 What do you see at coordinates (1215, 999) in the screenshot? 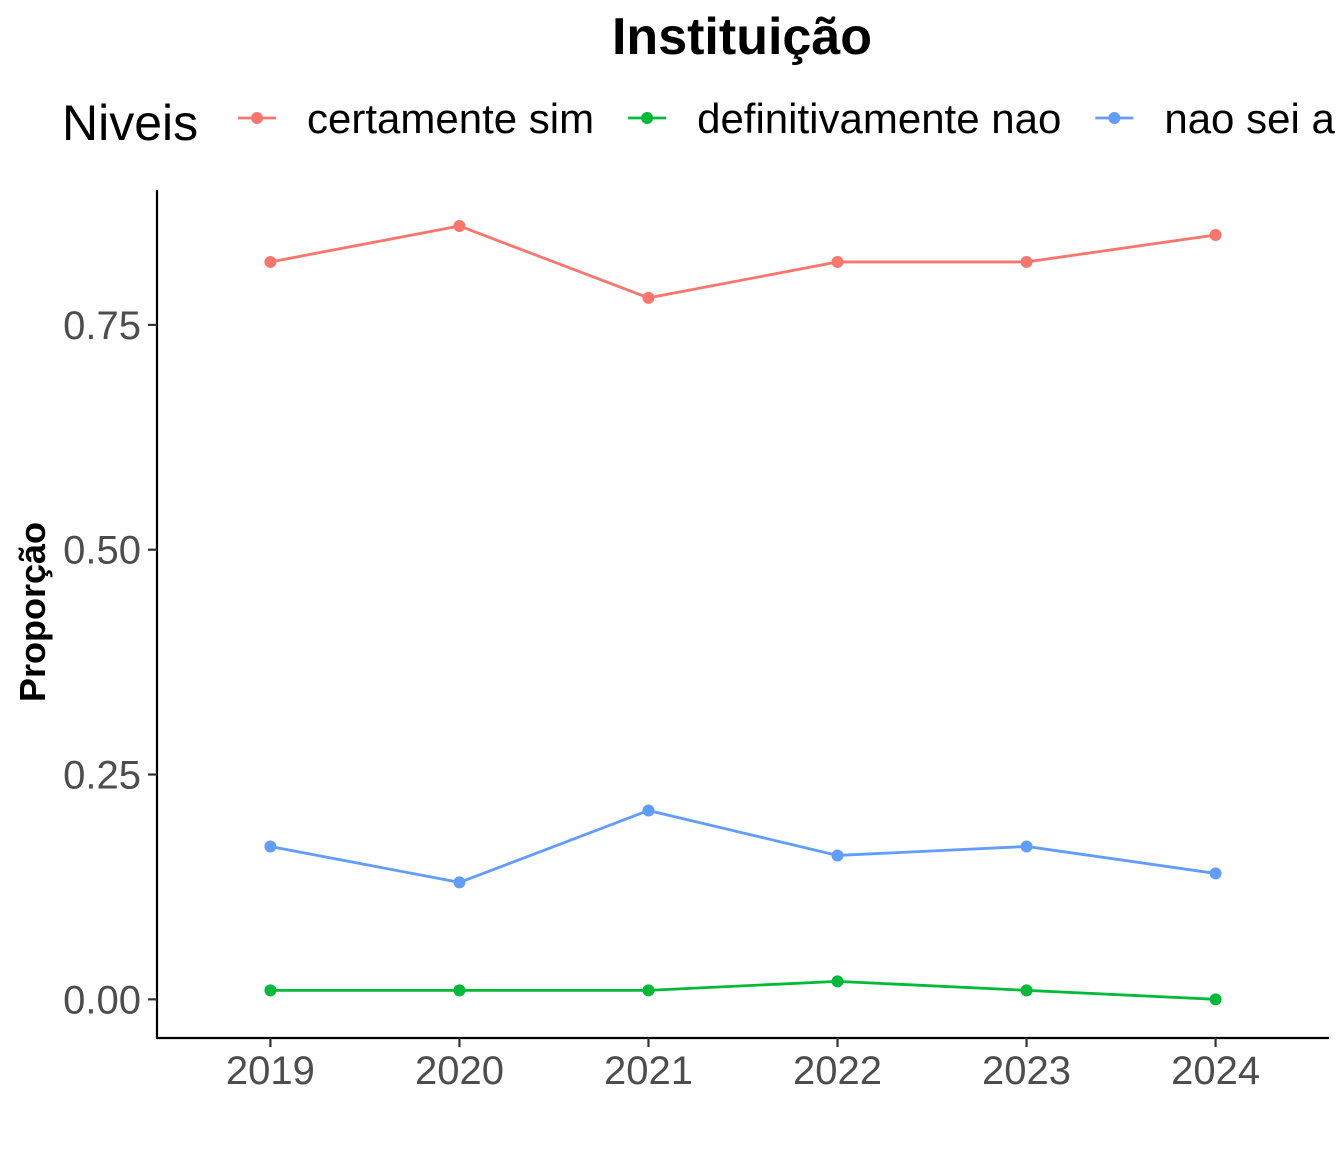
I see `data-point-definitivamente-nao-2024` at bounding box center [1215, 999].